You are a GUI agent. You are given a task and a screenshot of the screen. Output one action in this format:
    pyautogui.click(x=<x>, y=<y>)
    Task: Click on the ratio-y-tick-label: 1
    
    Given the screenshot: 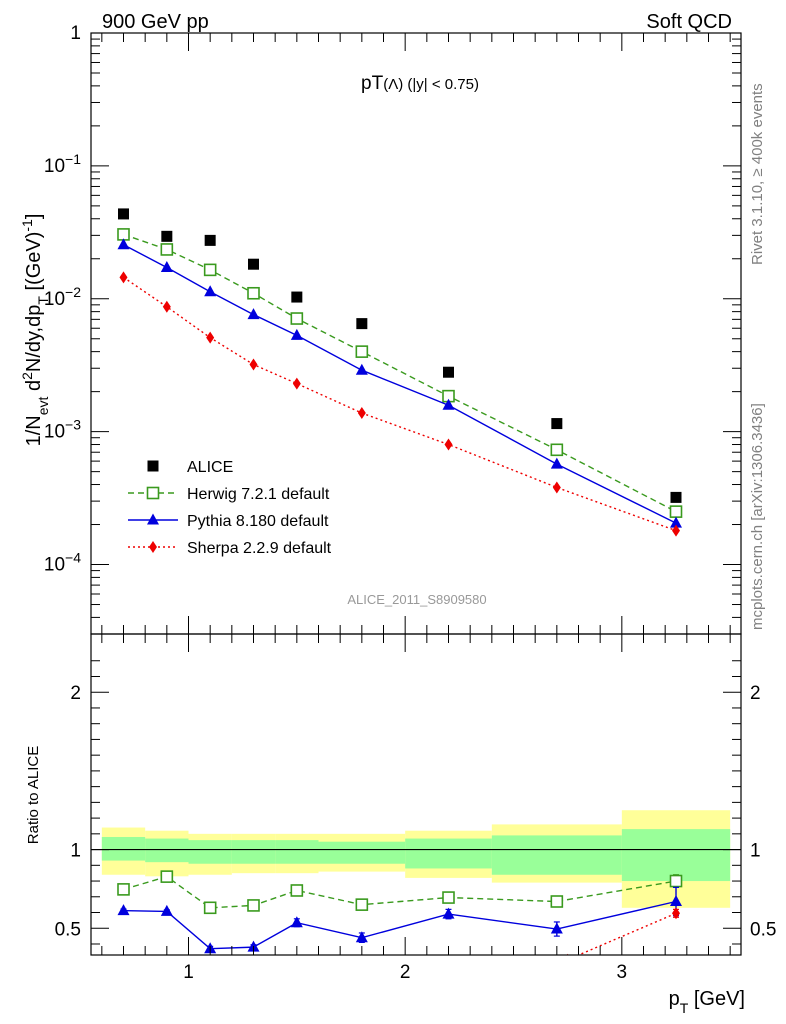 What is the action you would take?
    pyautogui.click(x=75, y=851)
    